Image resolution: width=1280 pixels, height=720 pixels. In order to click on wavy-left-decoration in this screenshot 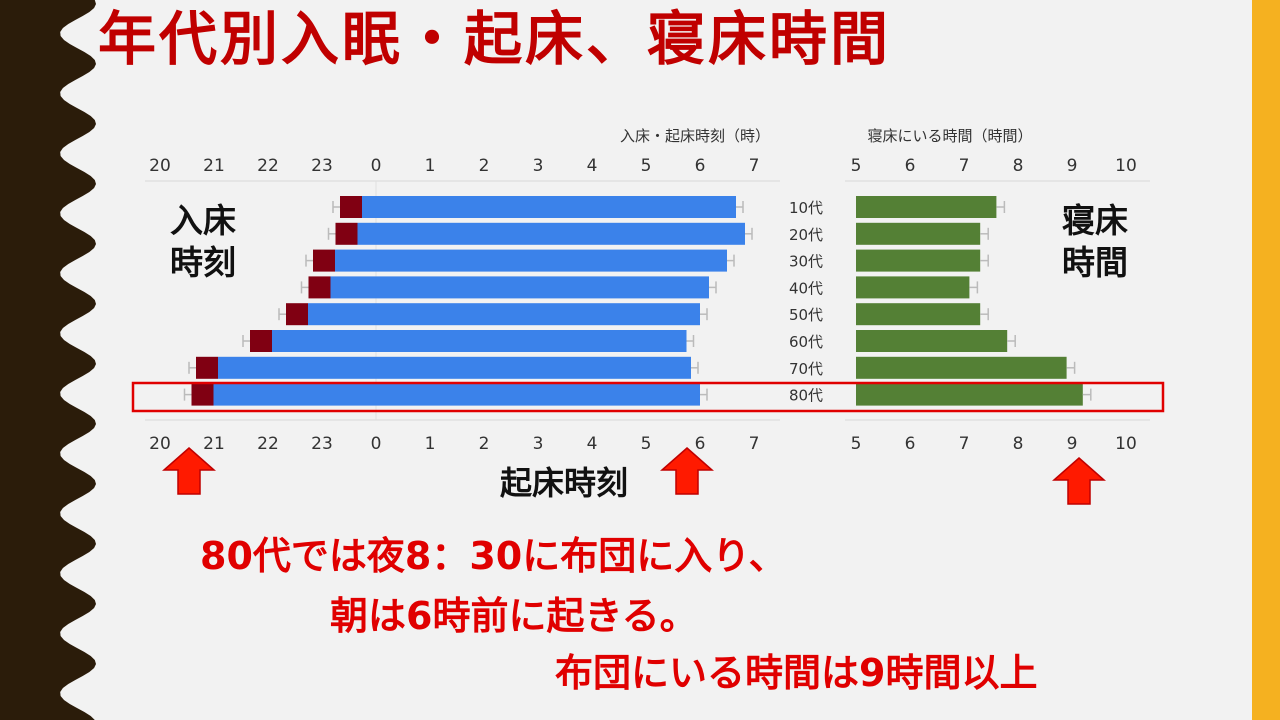, I will do `click(48, 360)`.